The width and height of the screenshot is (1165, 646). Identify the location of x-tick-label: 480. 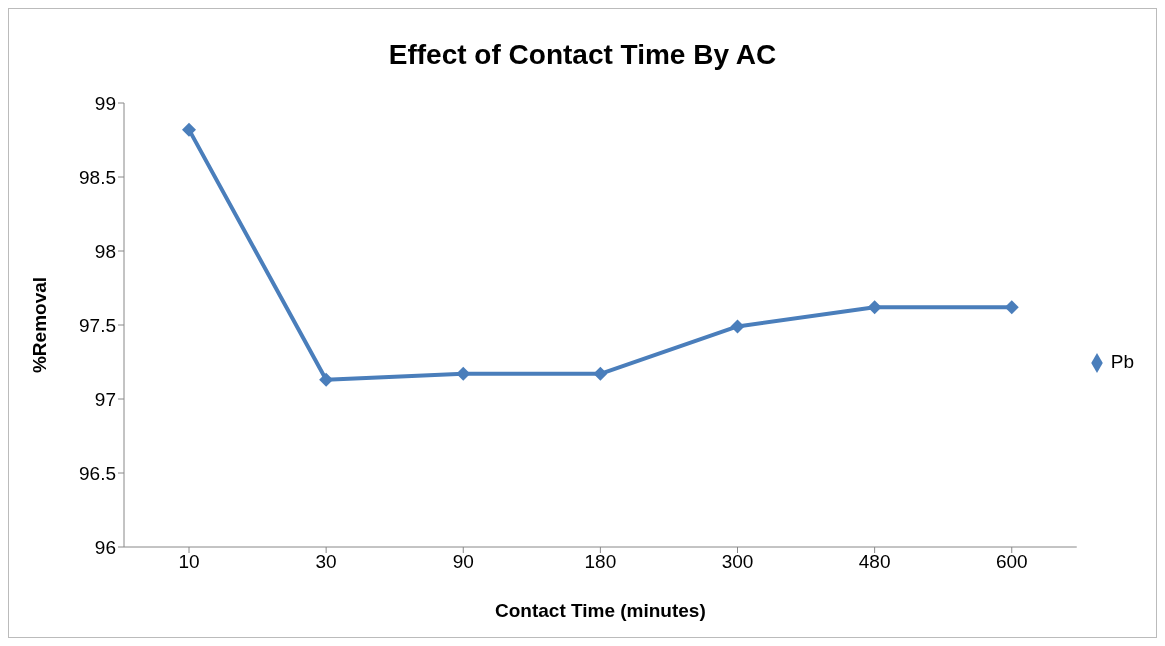
(874, 562).